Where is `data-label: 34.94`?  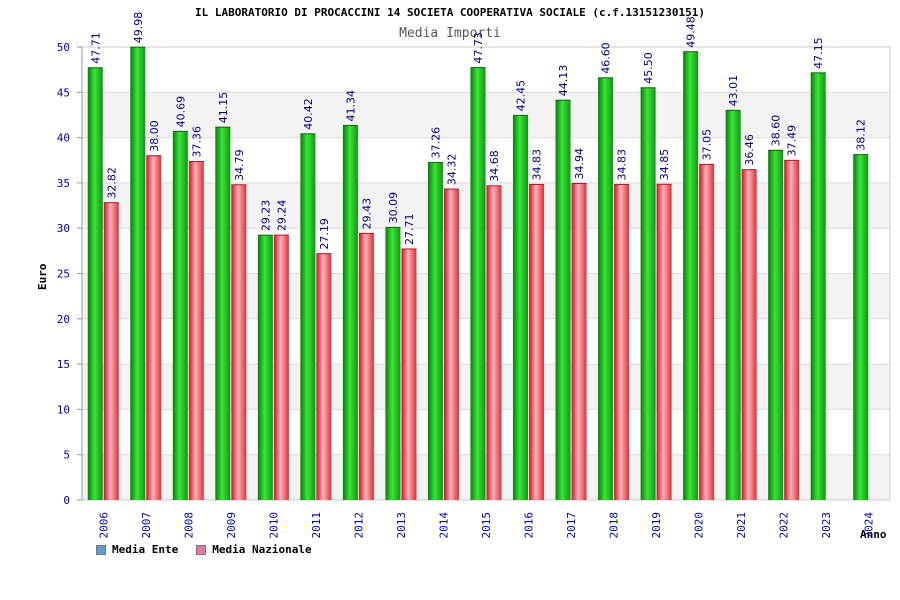 data-label: 34.94 is located at coordinates (579, 164).